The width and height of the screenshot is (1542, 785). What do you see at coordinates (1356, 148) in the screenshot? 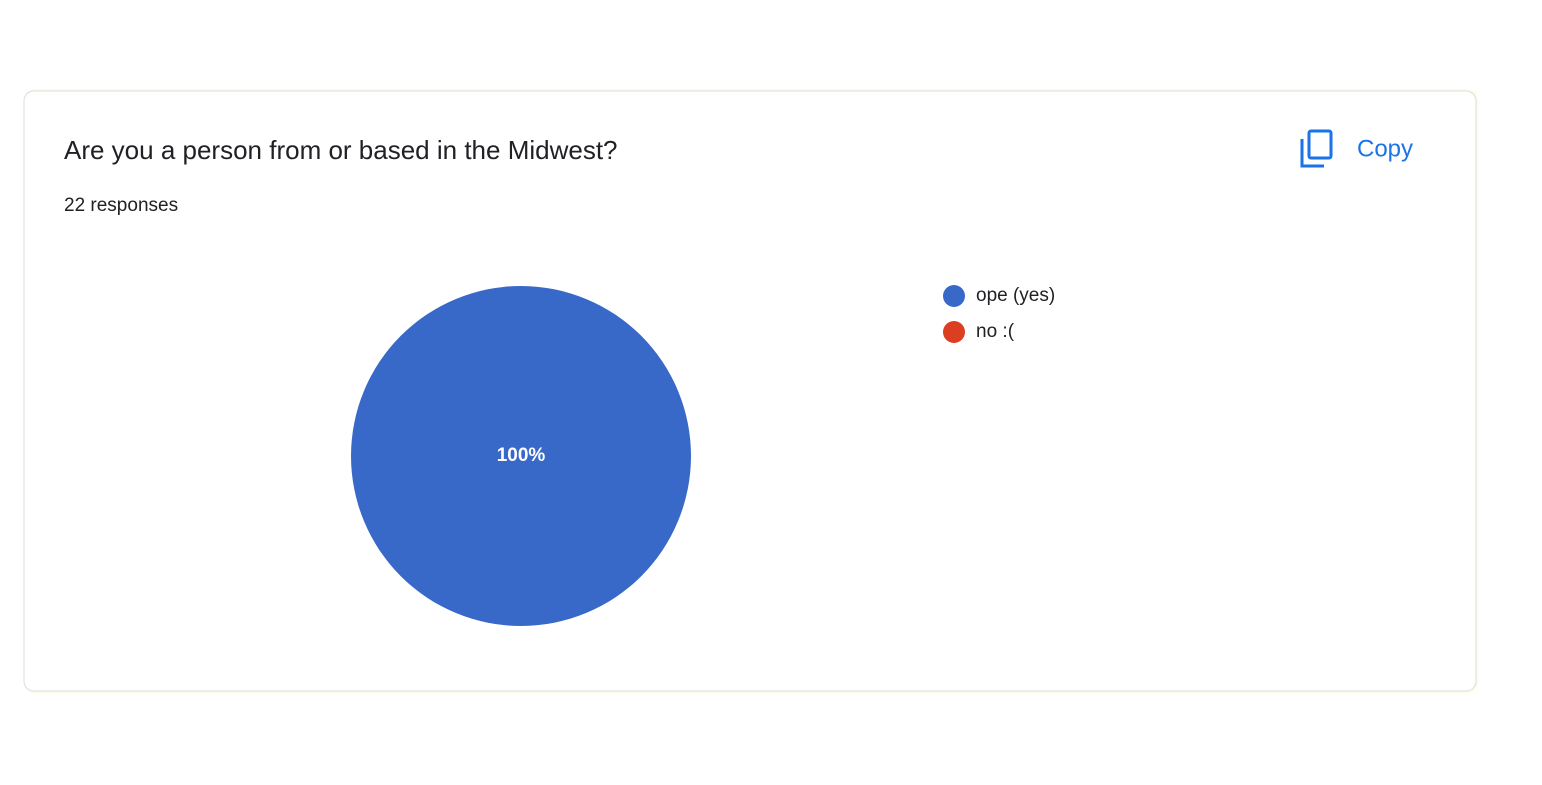
I see `copy-button: Copy` at bounding box center [1356, 148].